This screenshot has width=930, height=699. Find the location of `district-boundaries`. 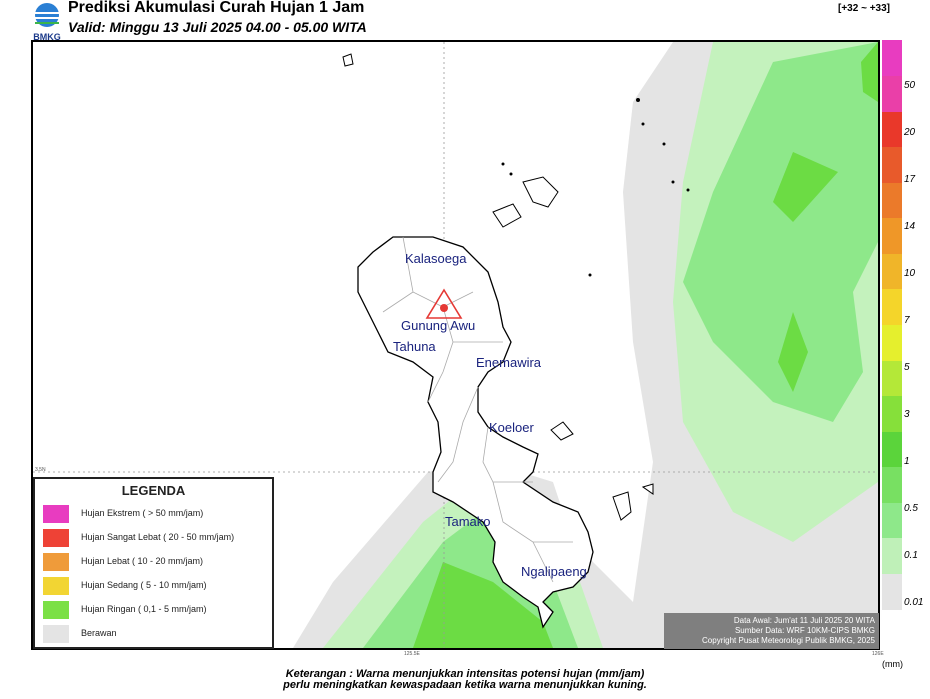

district-boundaries is located at coordinates (477, 409).